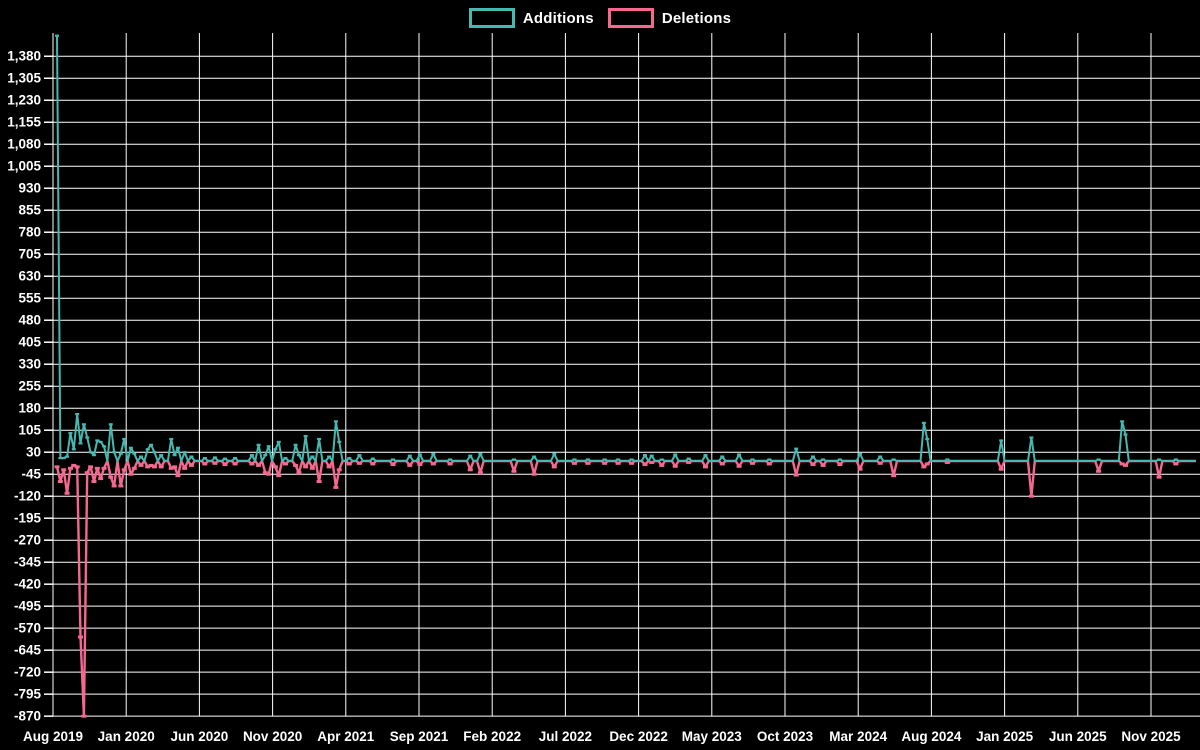 The image size is (1200, 750). What do you see at coordinates (27, 496) in the screenshot?
I see `svg-text: -120` at bounding box center [27, 496].